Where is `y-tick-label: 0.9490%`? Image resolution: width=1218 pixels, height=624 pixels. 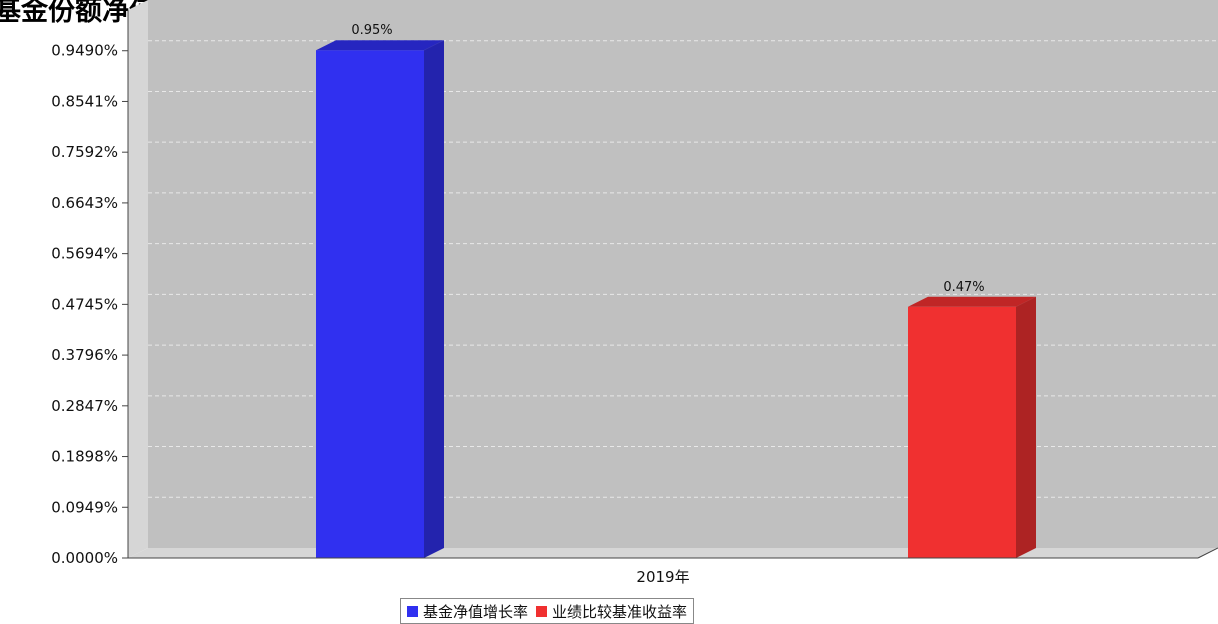 y-tick-label: 0.9490% is located at coordinates (84, 51).